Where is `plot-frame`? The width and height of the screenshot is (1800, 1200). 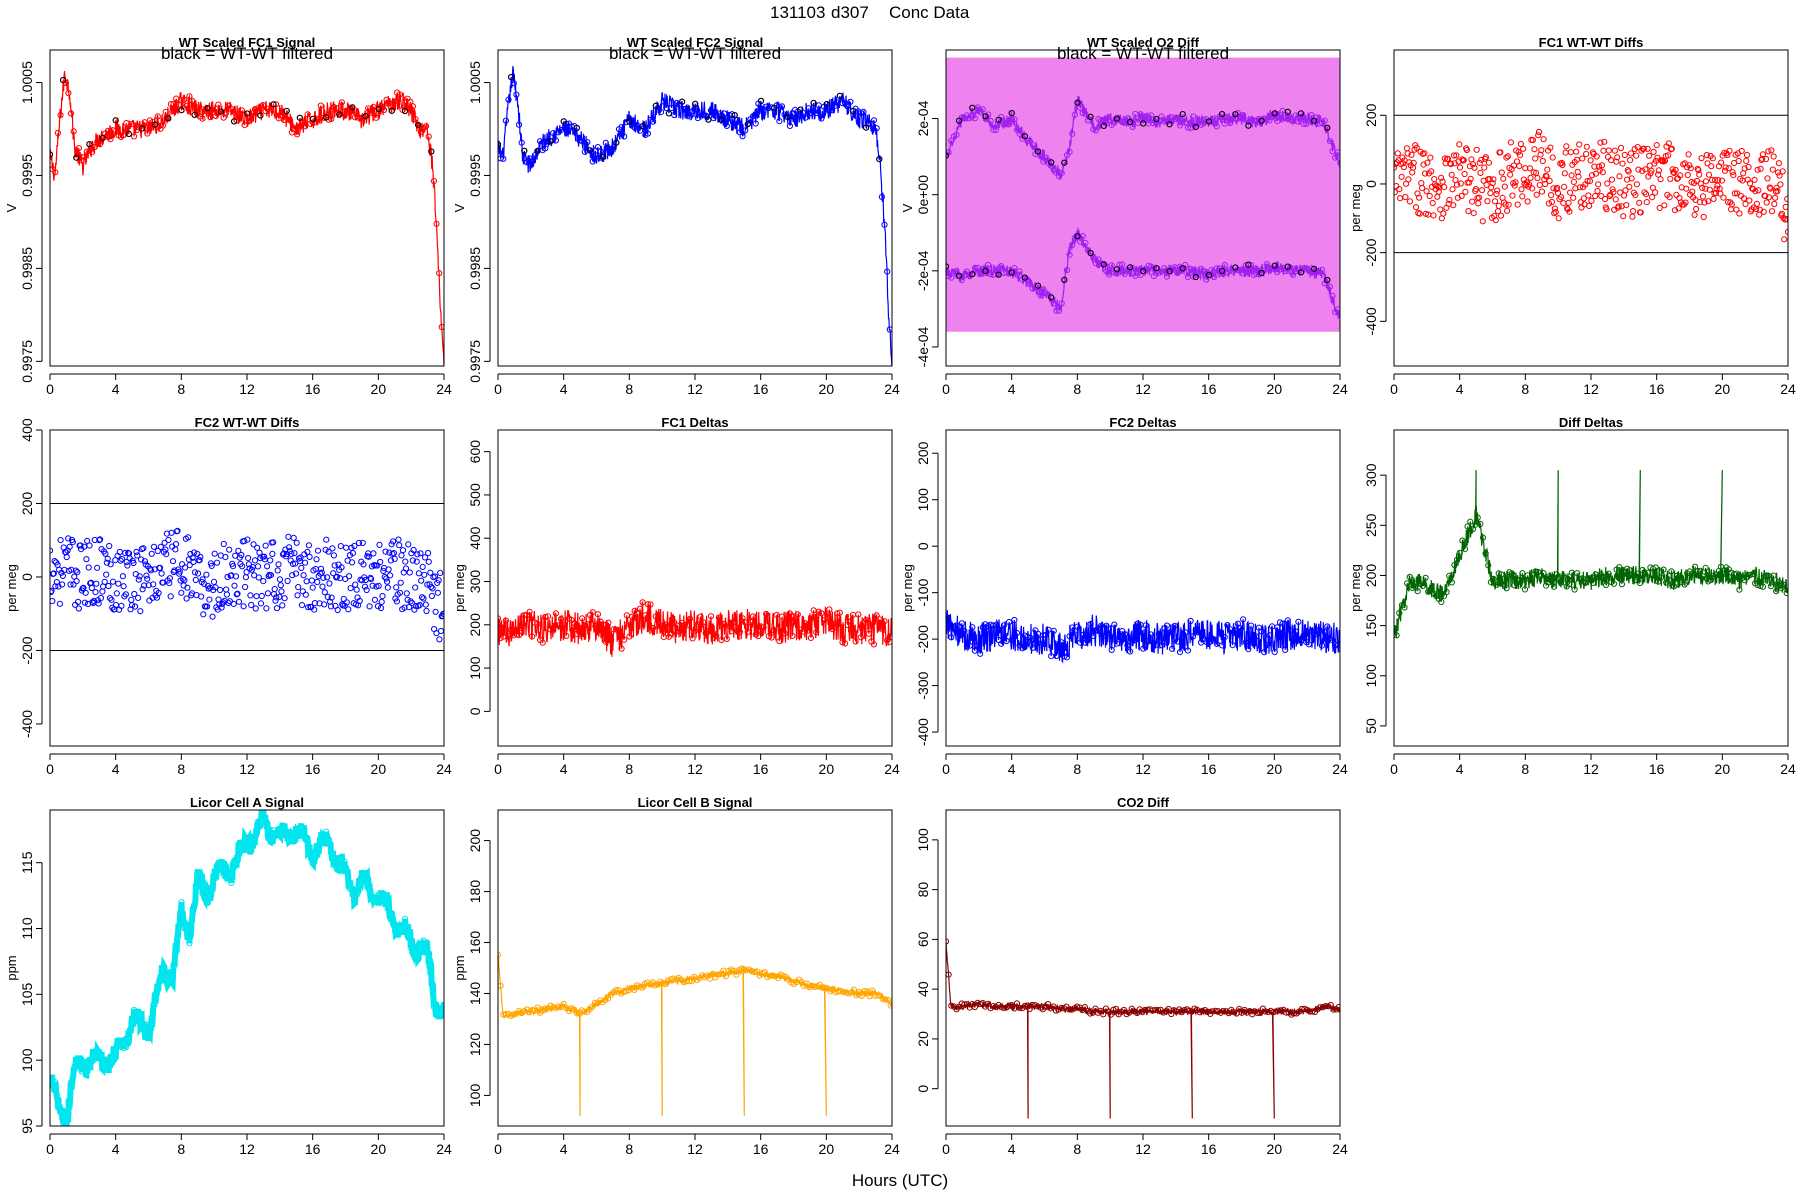
plot-frame is located at coordinates (695, 208).